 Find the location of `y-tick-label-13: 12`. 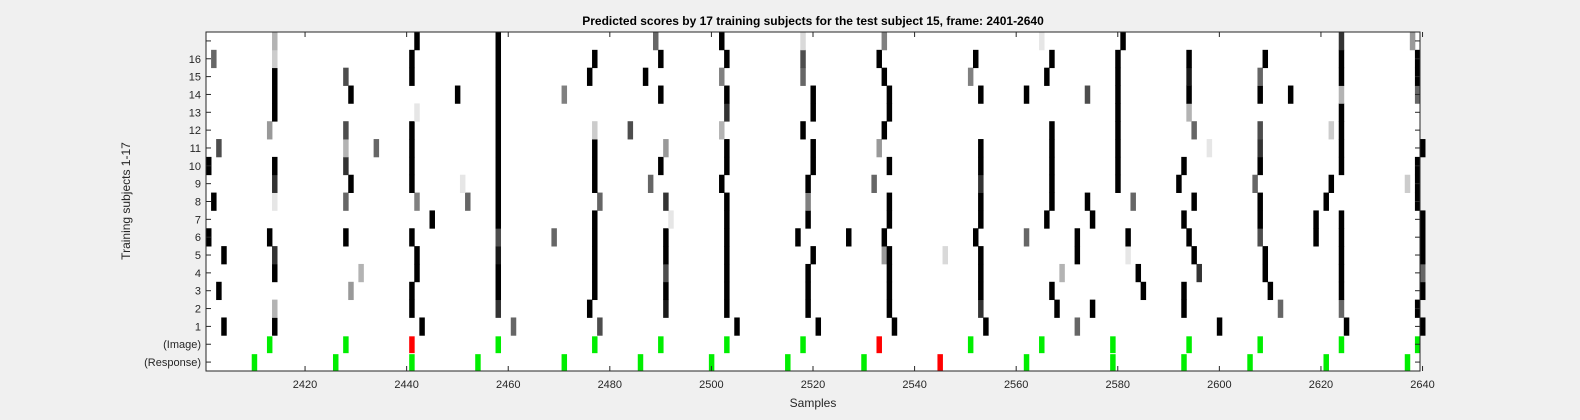

y-tick-label-13: 12 is located at coordinates (195, 131).